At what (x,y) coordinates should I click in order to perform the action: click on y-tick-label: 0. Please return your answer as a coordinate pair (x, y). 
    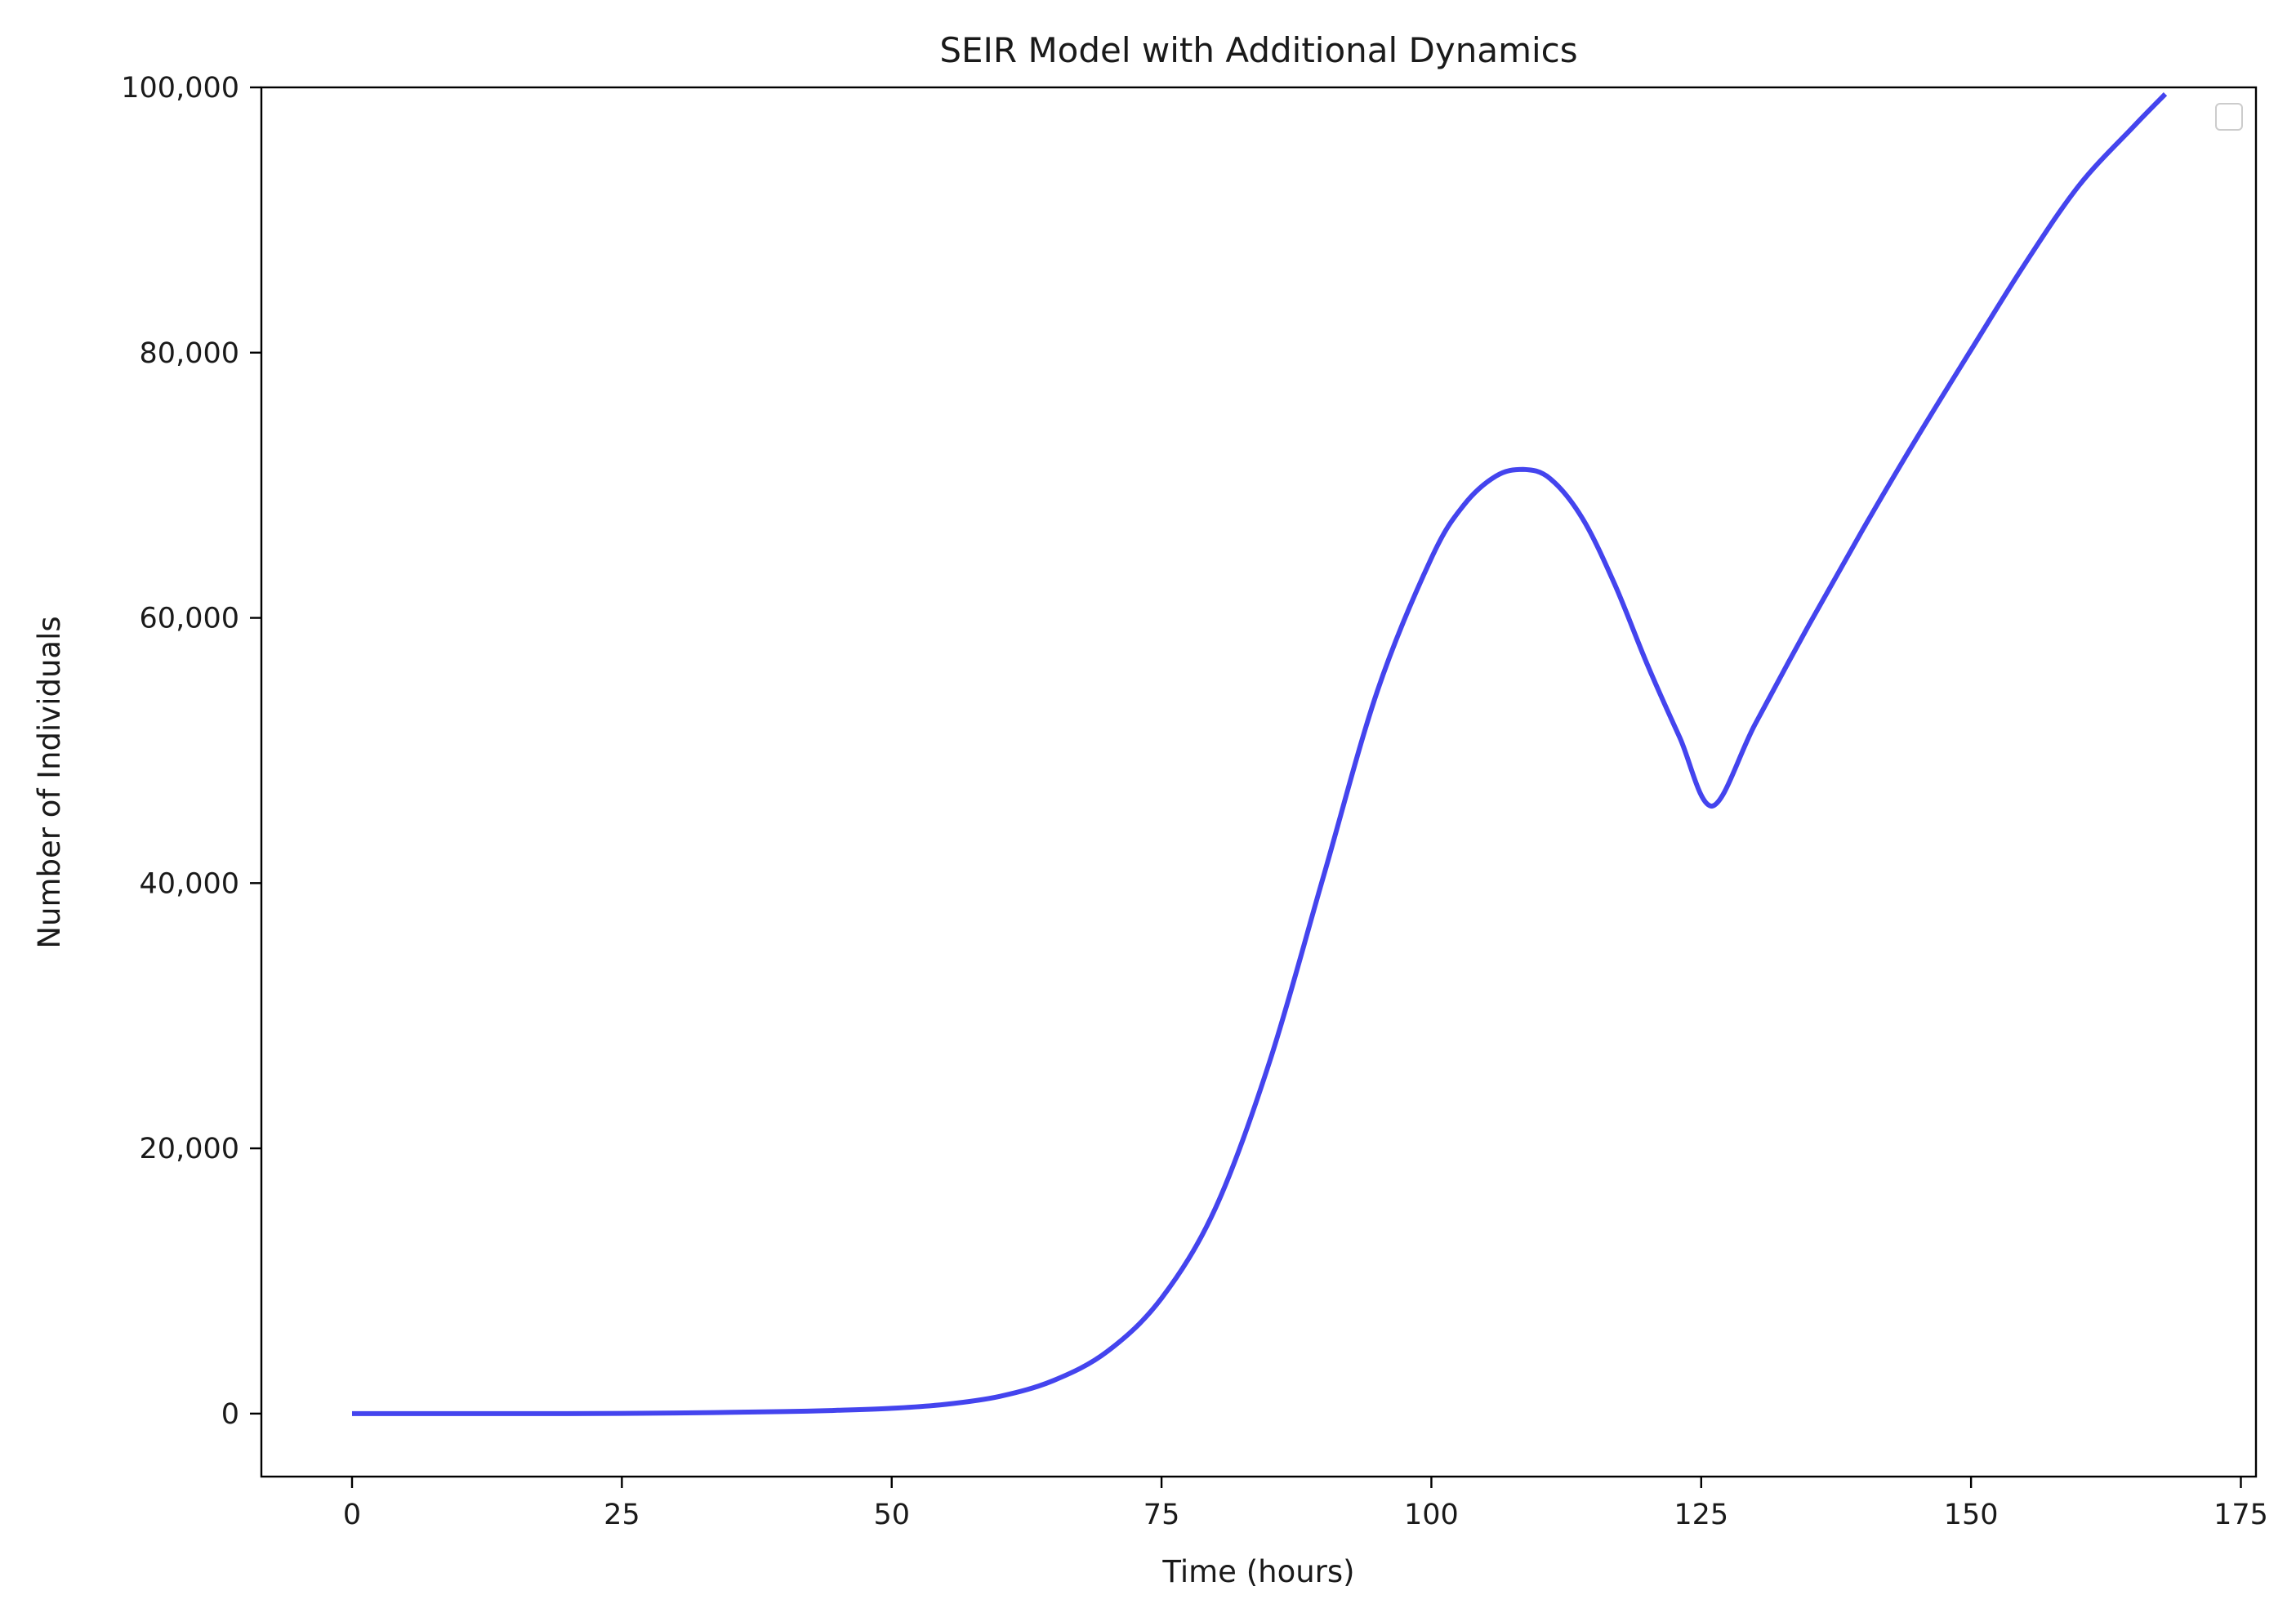
    Looking at the image, I should click on (230, 1414).